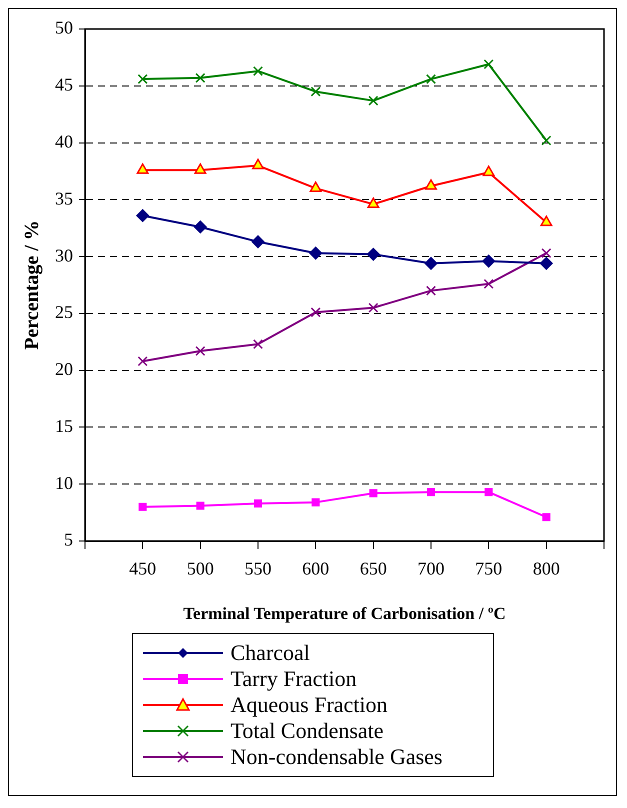 This screenshot has height=808, width=627. I want to click on y-tick-label: 5, so click(68, 540).